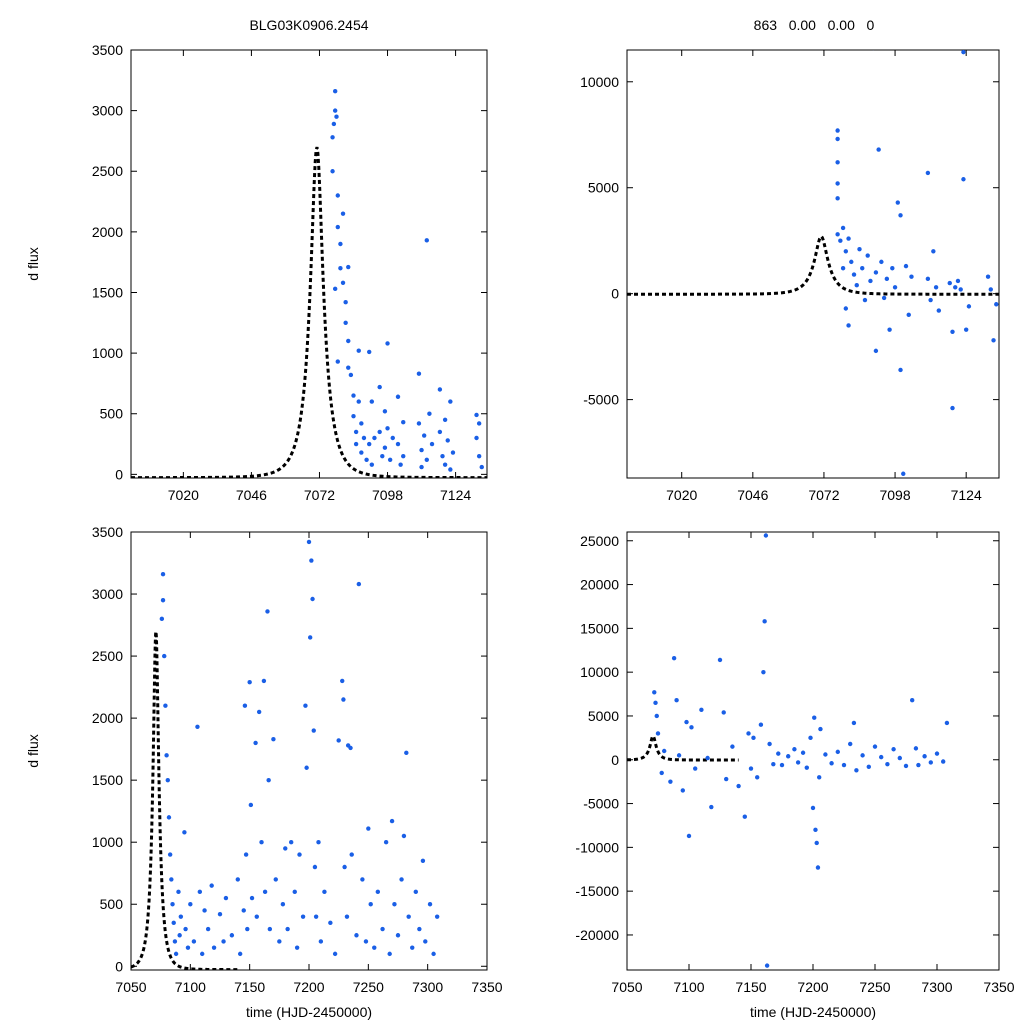 This screenshot has height=1024, width=1024. What do you see at coordinates (894, 495) in the screenshot?
I see `x-tick-label: 7098` at bounding box center [894, 495].